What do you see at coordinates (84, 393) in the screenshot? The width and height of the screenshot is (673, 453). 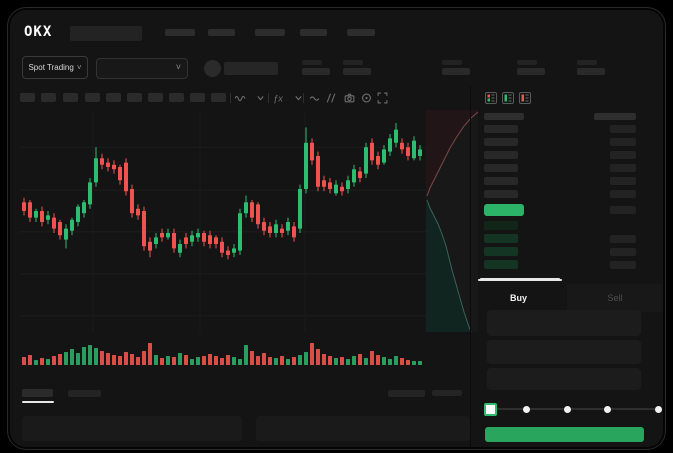 I see `orders-tab` at bounding box center [84, 393].